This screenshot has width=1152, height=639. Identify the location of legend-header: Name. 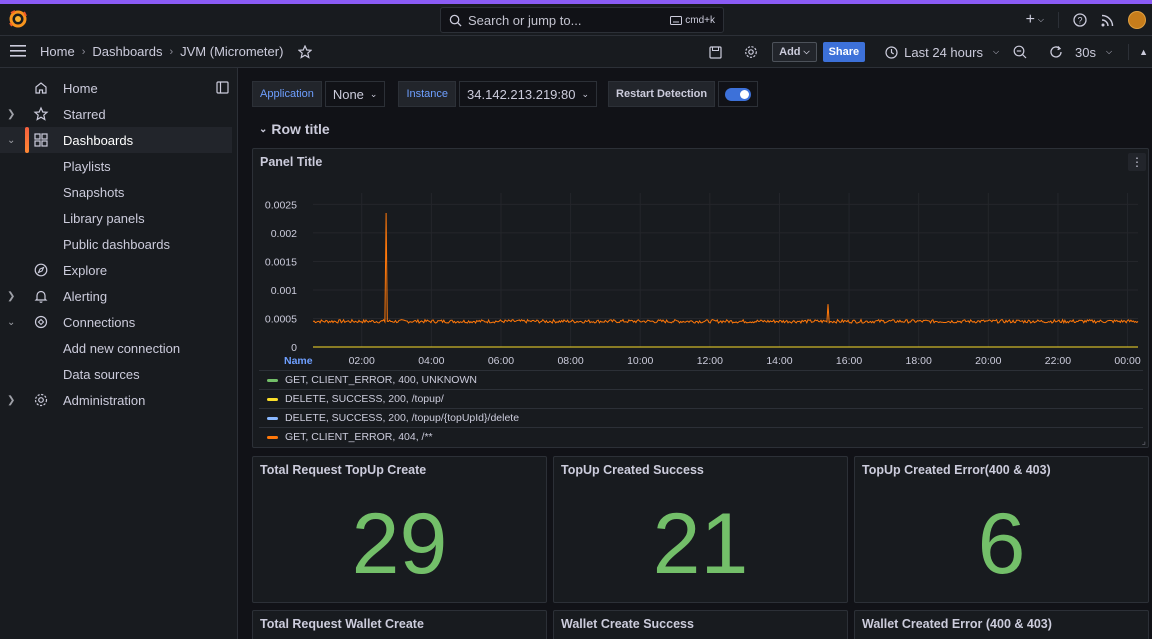
(298, 361).